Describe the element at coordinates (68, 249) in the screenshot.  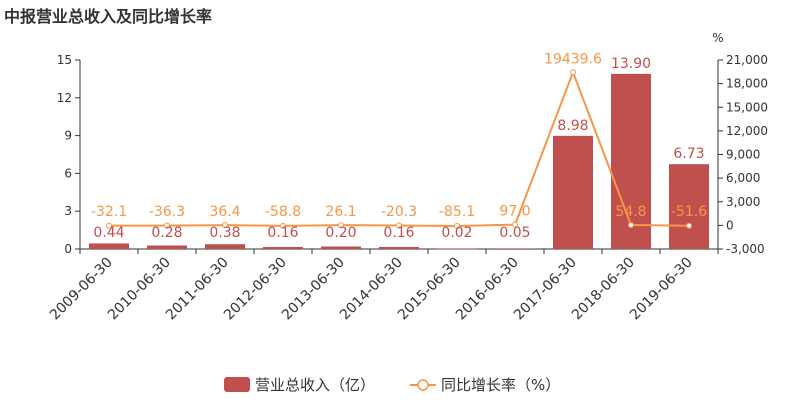
I see `y-left-tick-label: 0` at that location.